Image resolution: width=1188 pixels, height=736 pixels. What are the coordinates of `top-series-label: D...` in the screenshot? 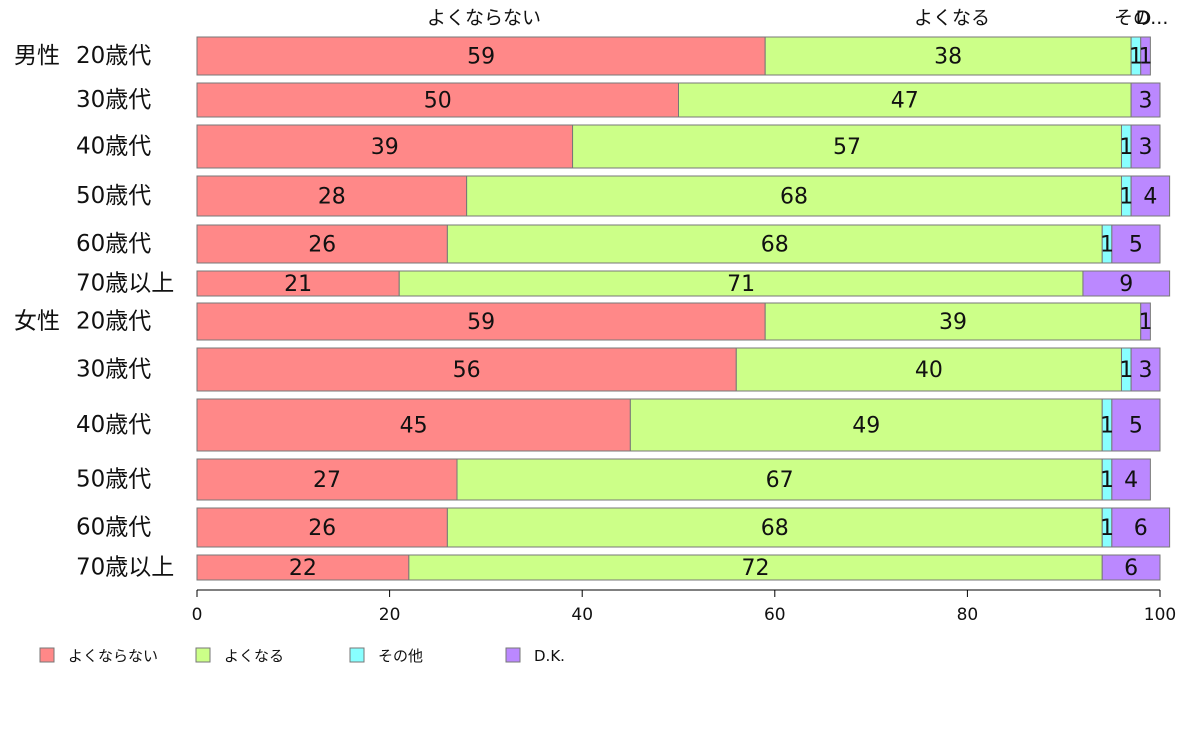 It's located at (1152, 18).